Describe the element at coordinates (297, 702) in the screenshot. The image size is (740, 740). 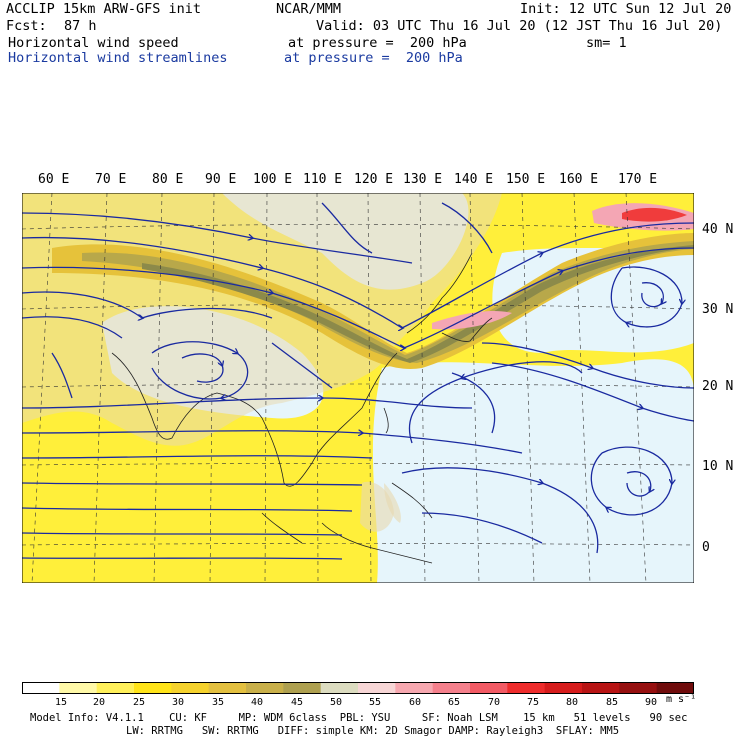
I see `colorbar-tick: 45` at that location.